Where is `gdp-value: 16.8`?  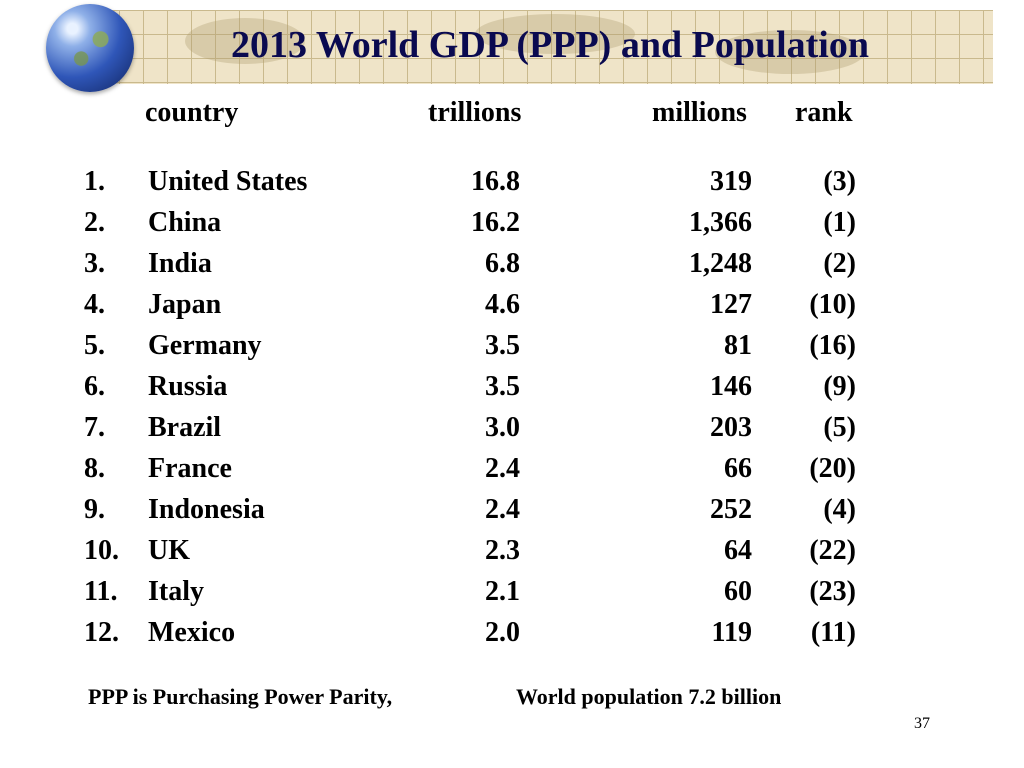
gdp-value: 16.8 is located at coordinates (495, 181).